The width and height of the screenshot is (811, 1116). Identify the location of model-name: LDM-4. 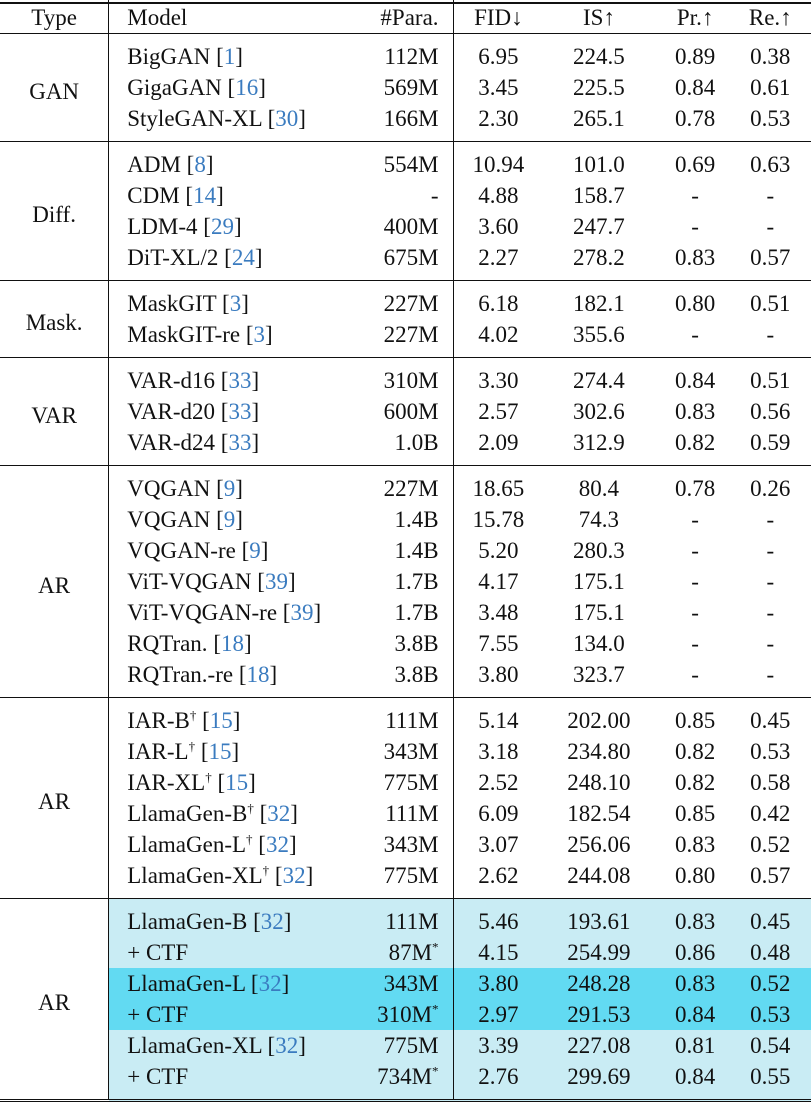
(162, 226).